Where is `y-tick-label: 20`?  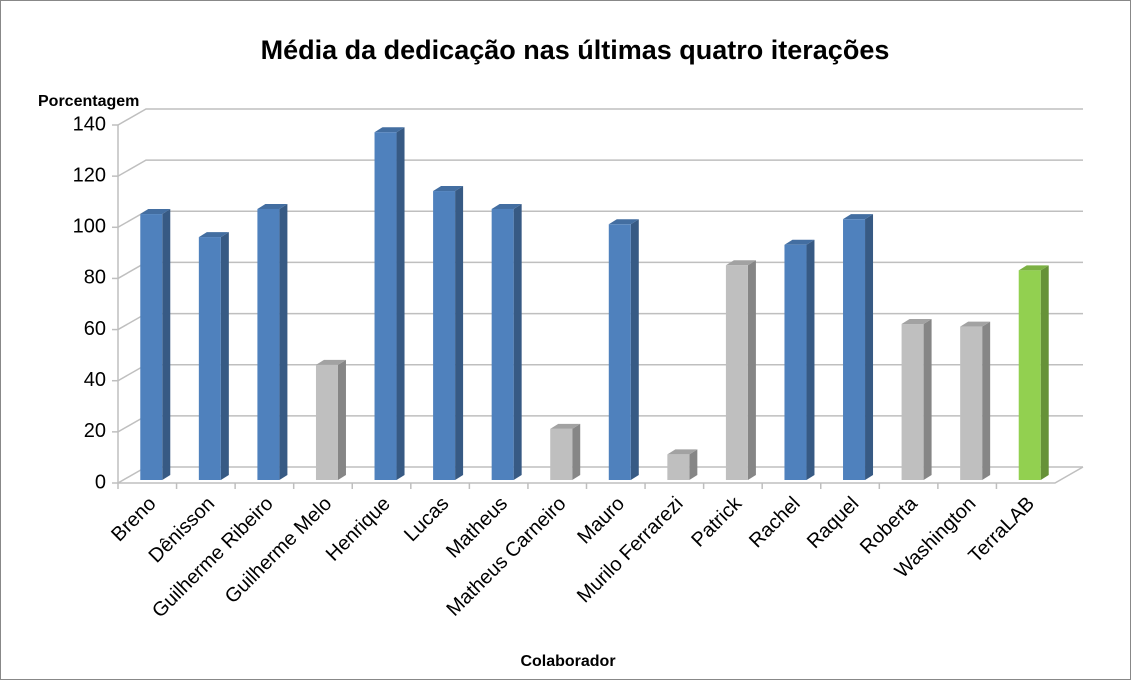
y-tick-label: 20 is located at coordinates (95, 431).